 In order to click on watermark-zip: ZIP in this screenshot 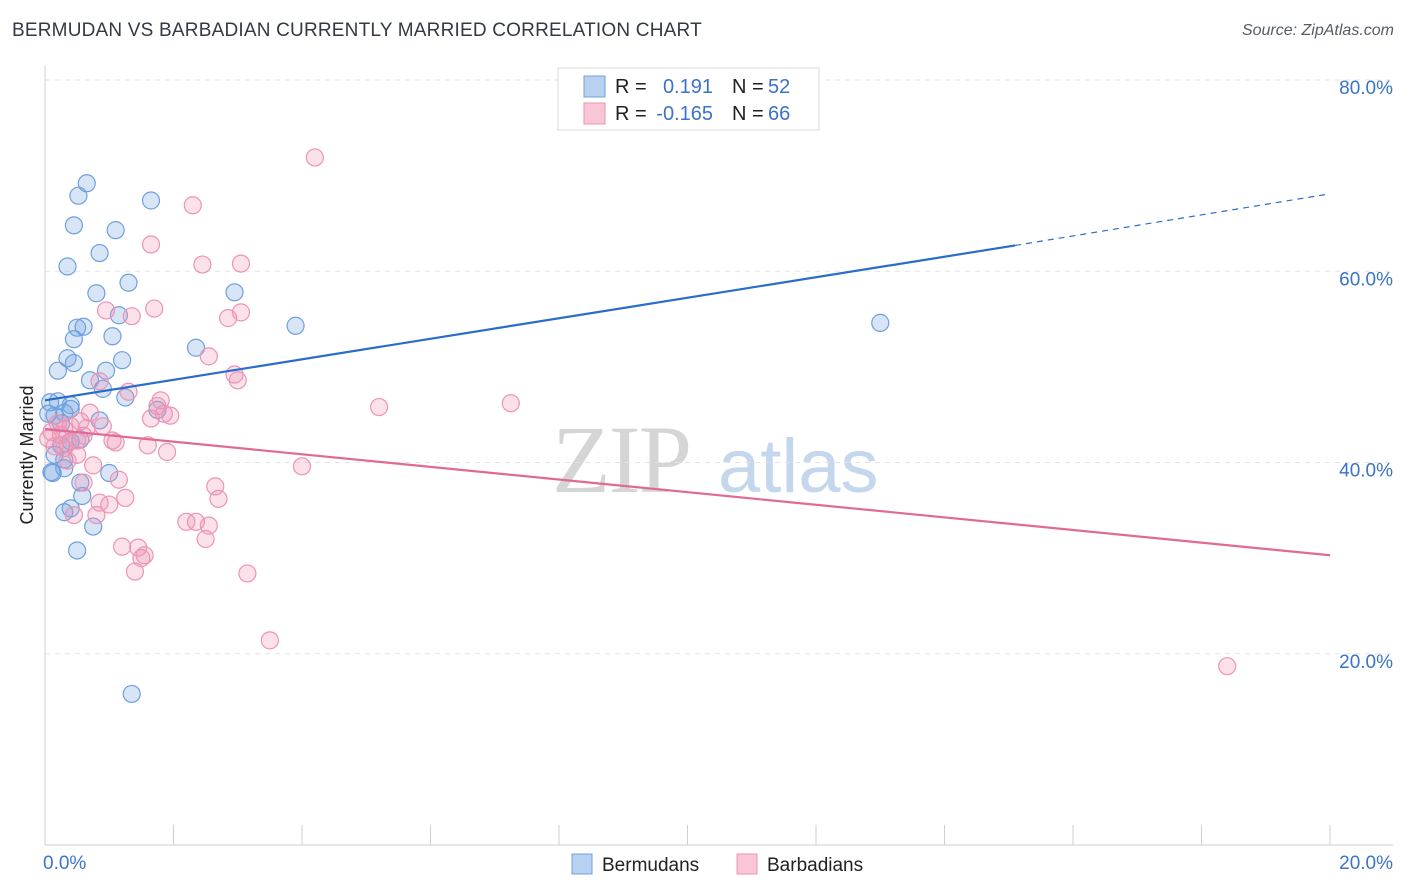, I will do `click(621, 459)`.